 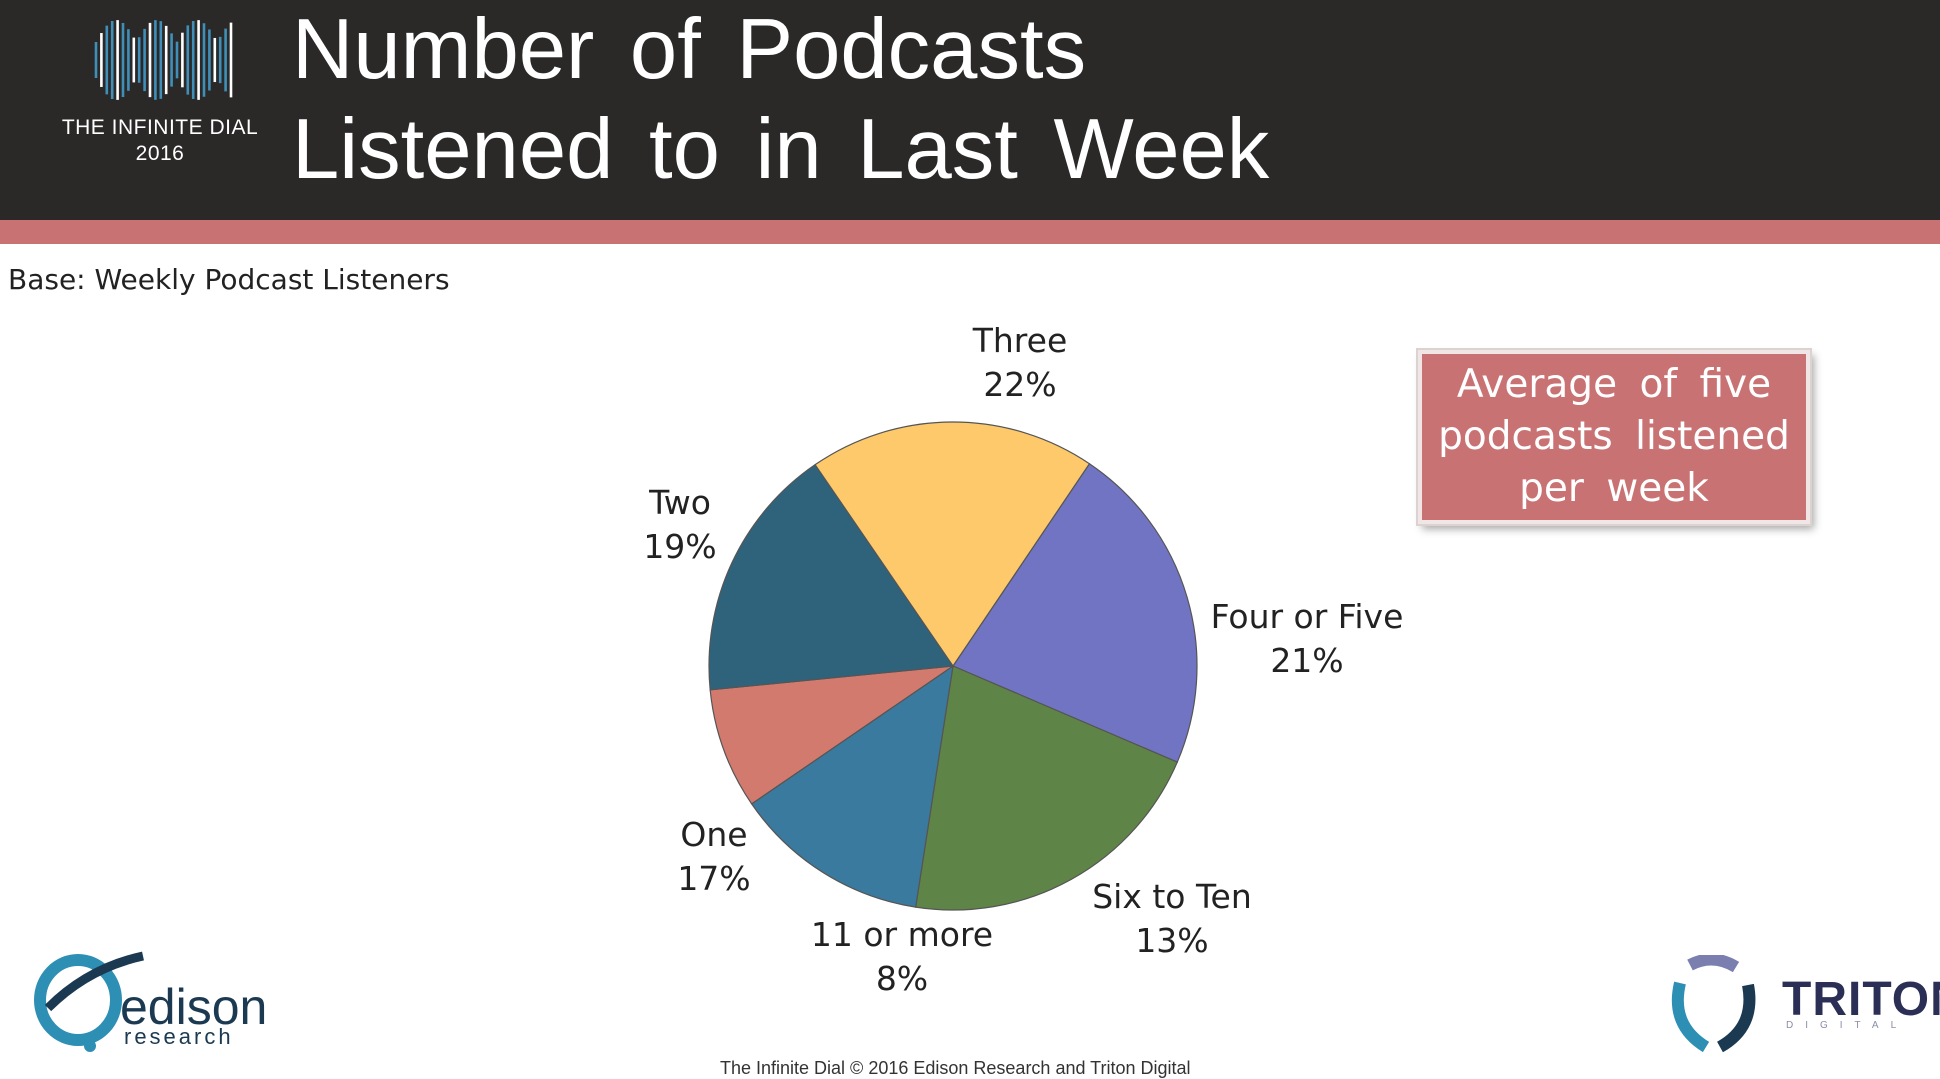 I want to click on slice-value-six-to-ten: 13%, so click(x=1171, y=940).